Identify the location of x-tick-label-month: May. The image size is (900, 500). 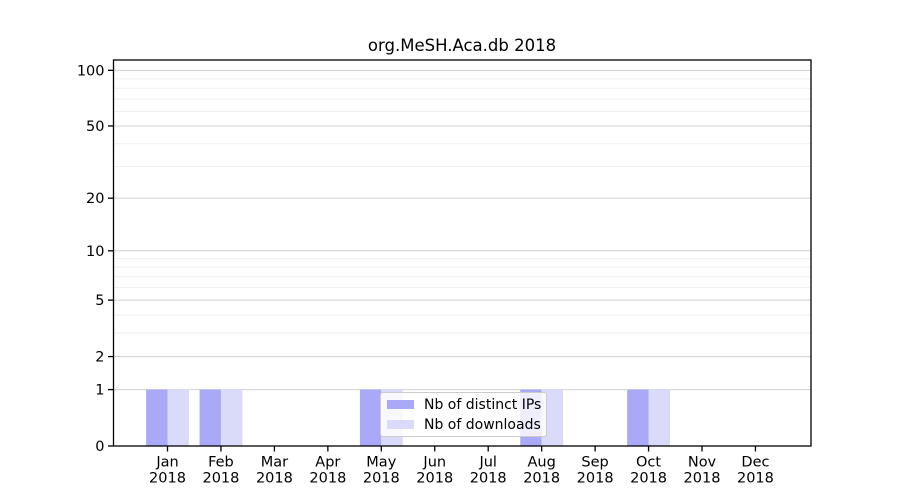
(381, 463).